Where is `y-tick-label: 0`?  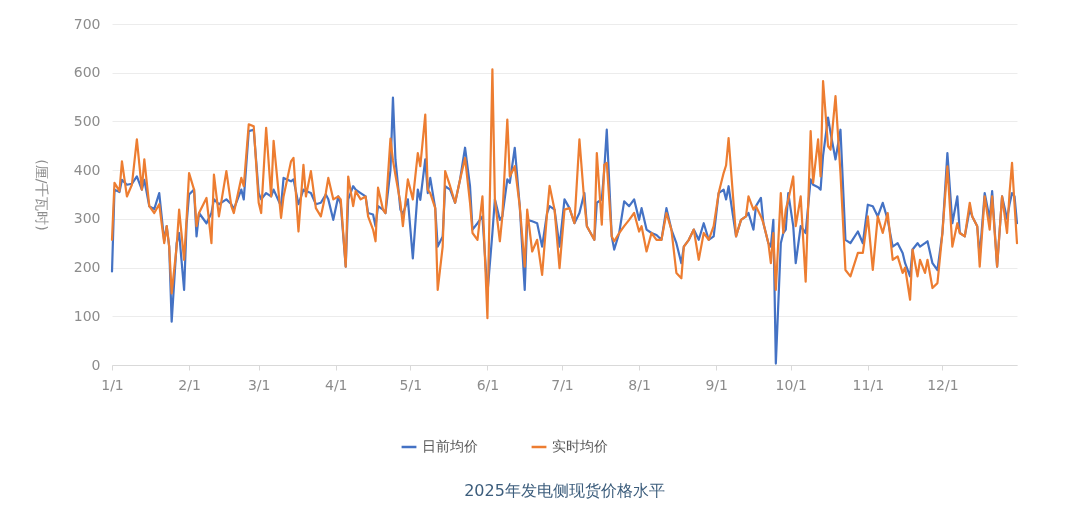 y-tick-label: 0 is located at coordinates (96, 364).